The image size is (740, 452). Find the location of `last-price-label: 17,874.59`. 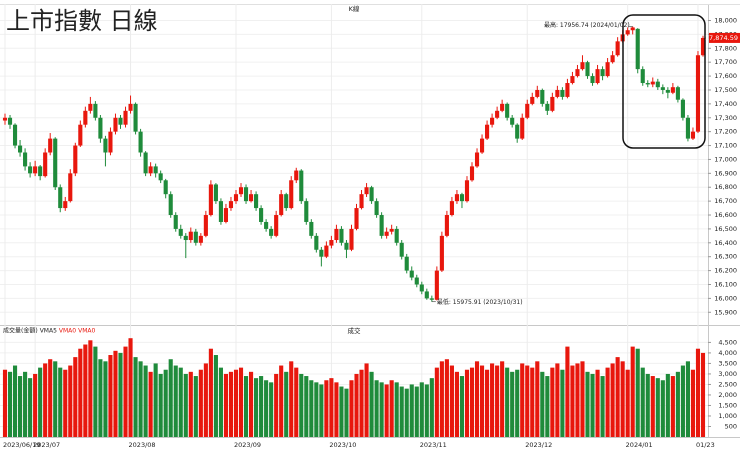

last-price-label: 17,874.59 is located at coordinates (721, 38).